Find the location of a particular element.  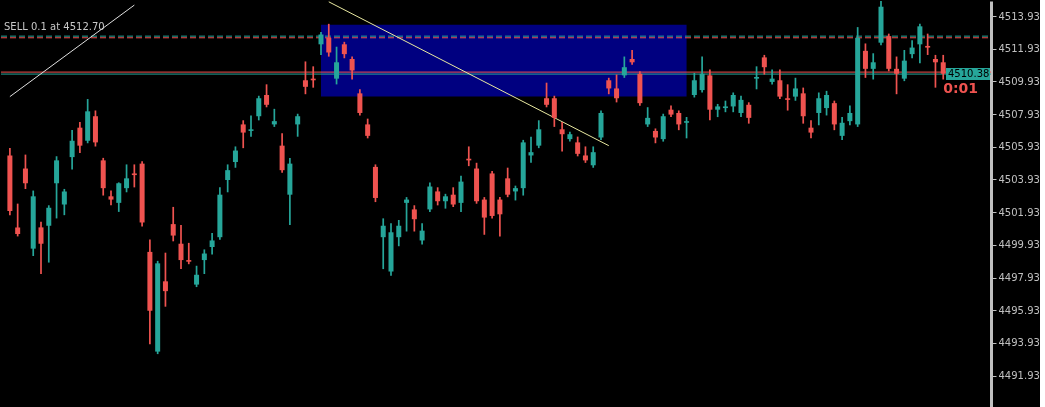

y-tick-label: 4491.93 is located at coordinates (1019, 376).